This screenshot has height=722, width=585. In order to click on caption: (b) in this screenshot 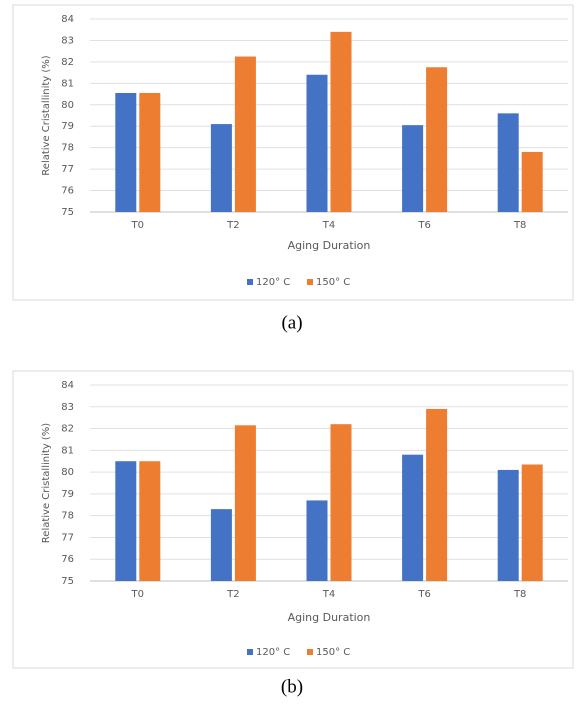, I will do `click(292, 686)`.